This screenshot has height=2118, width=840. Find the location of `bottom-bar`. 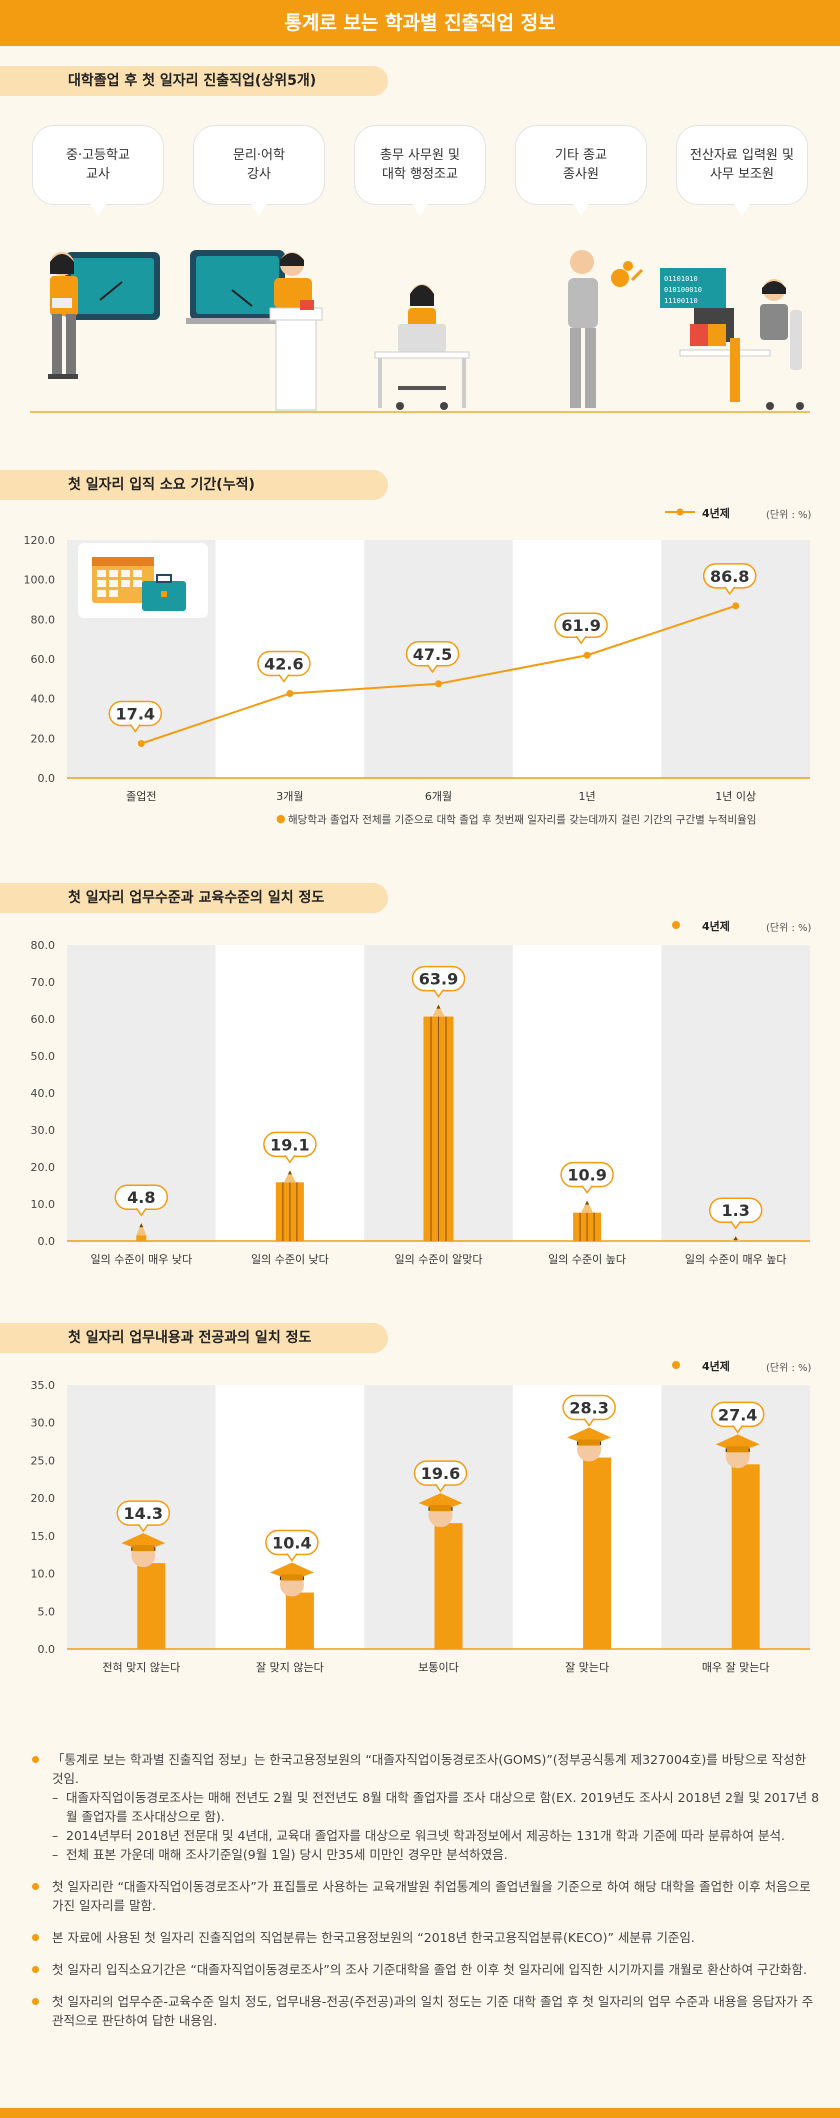

bottom-bar is located at coordinates (420, 2113).